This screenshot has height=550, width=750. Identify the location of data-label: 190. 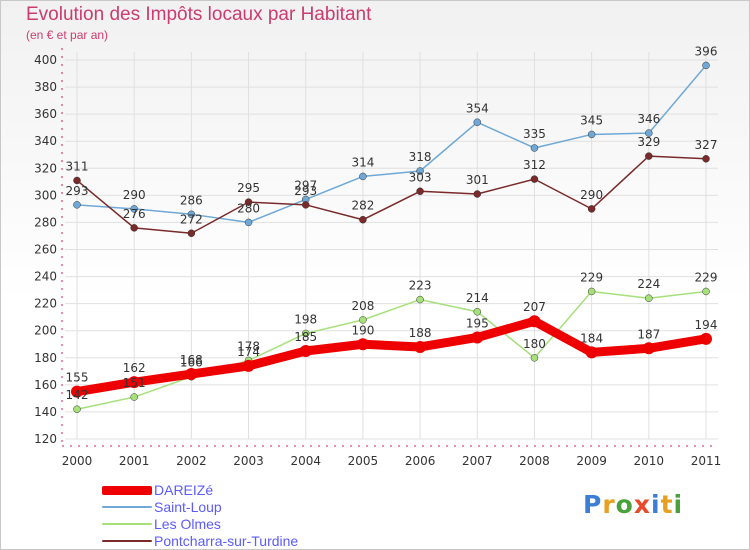
(362, 330).